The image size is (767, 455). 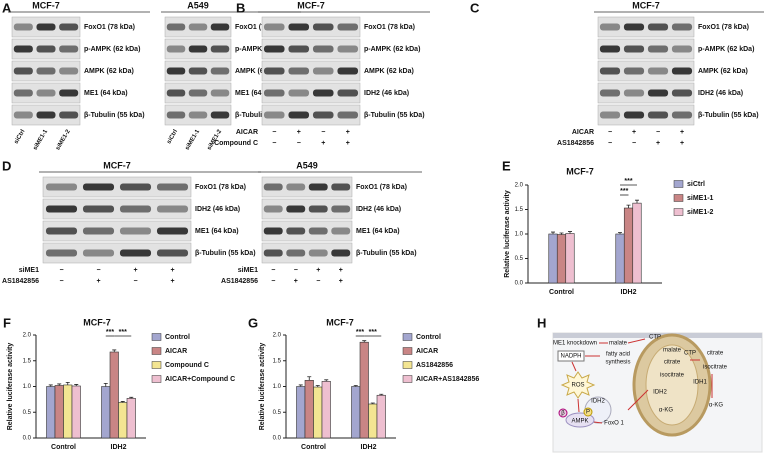 I want to click on panel-letter: C, so click(x=475, y=7).